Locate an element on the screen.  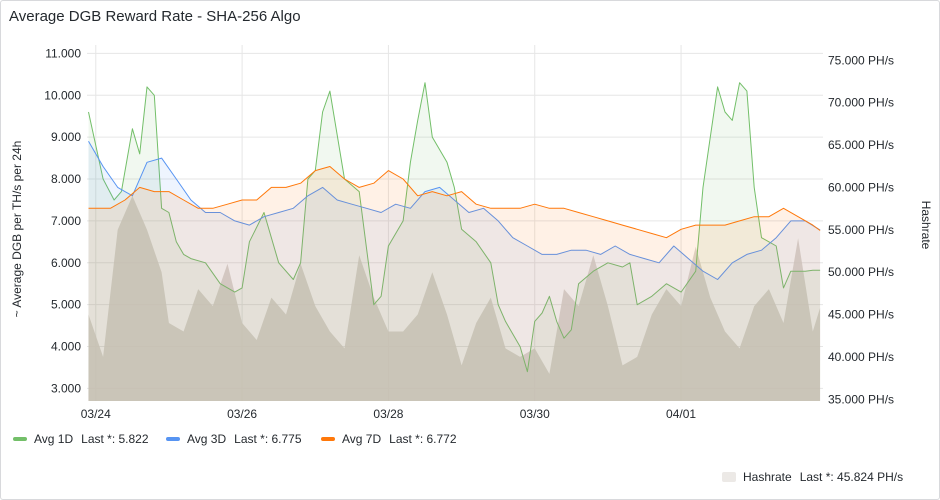
y-tick-label: 5.000 is located at coordinates (66, 305).